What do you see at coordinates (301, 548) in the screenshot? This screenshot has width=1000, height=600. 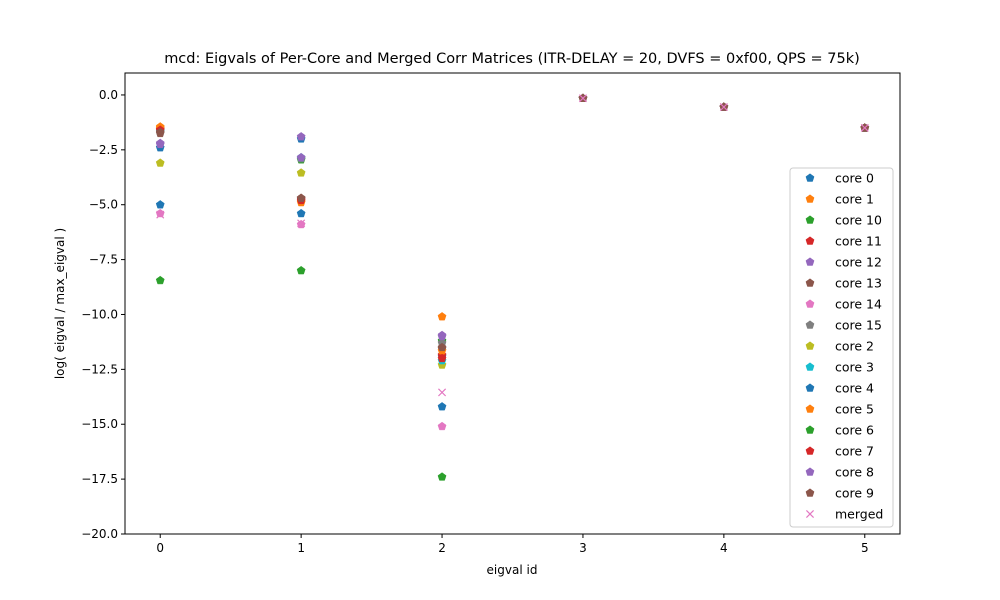 I see `x-tick-label: 1` at bounding box center [301, 548].